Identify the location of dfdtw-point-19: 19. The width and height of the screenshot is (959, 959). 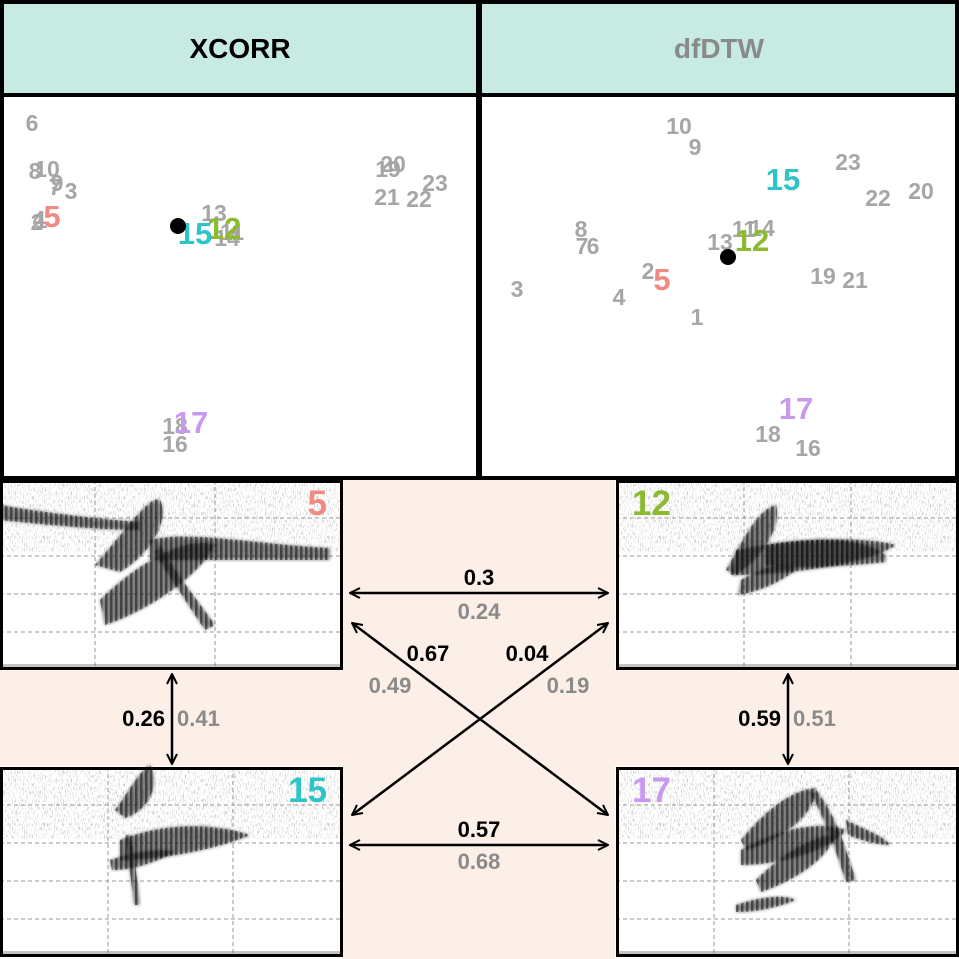
(823, 276).